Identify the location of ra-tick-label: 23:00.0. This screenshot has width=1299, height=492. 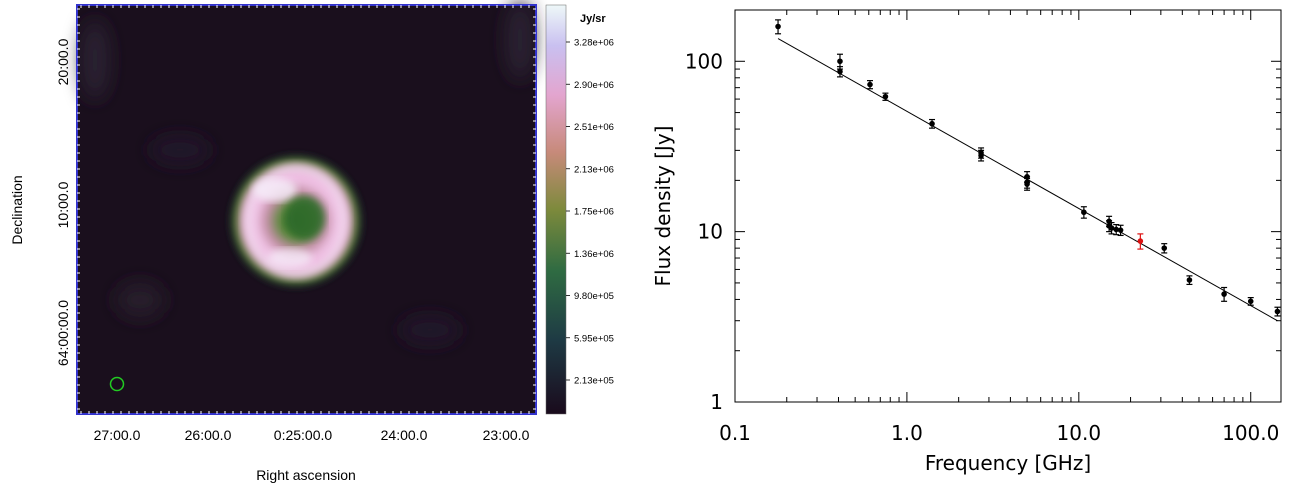
(506, 435).